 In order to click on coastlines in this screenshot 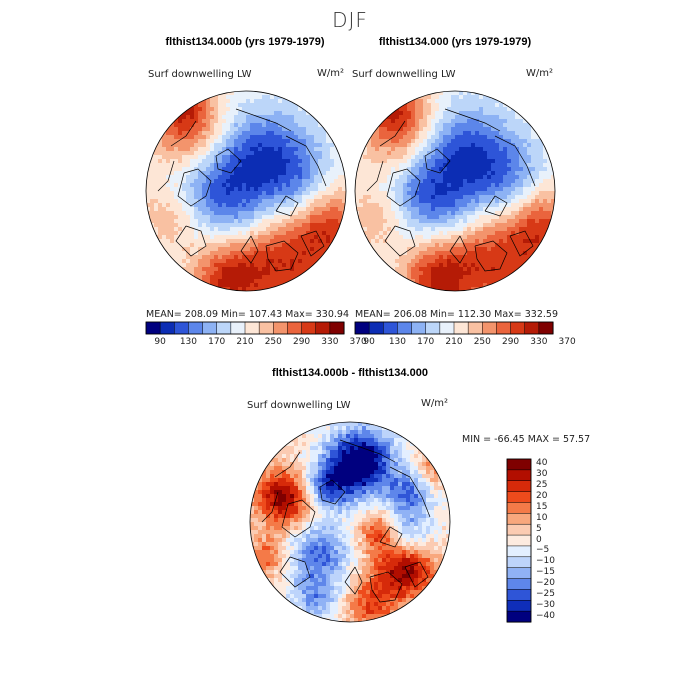, I will do `click(242, 190)`.